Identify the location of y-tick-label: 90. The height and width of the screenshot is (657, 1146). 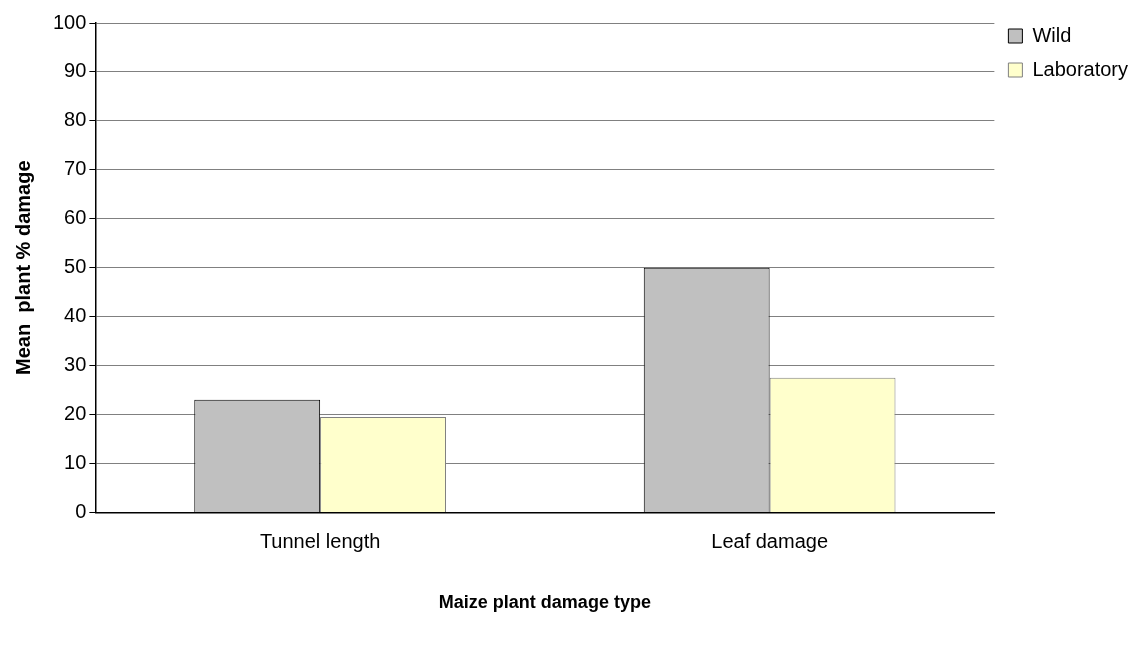
(75, 70).